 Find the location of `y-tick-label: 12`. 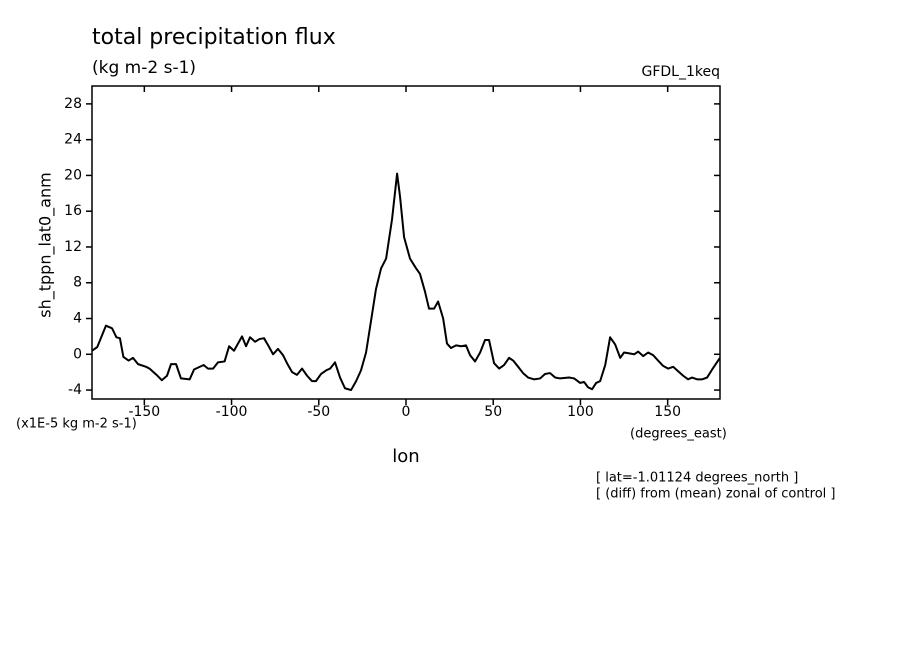

y-tick-label: 12 is located at coordinates (73, 247).